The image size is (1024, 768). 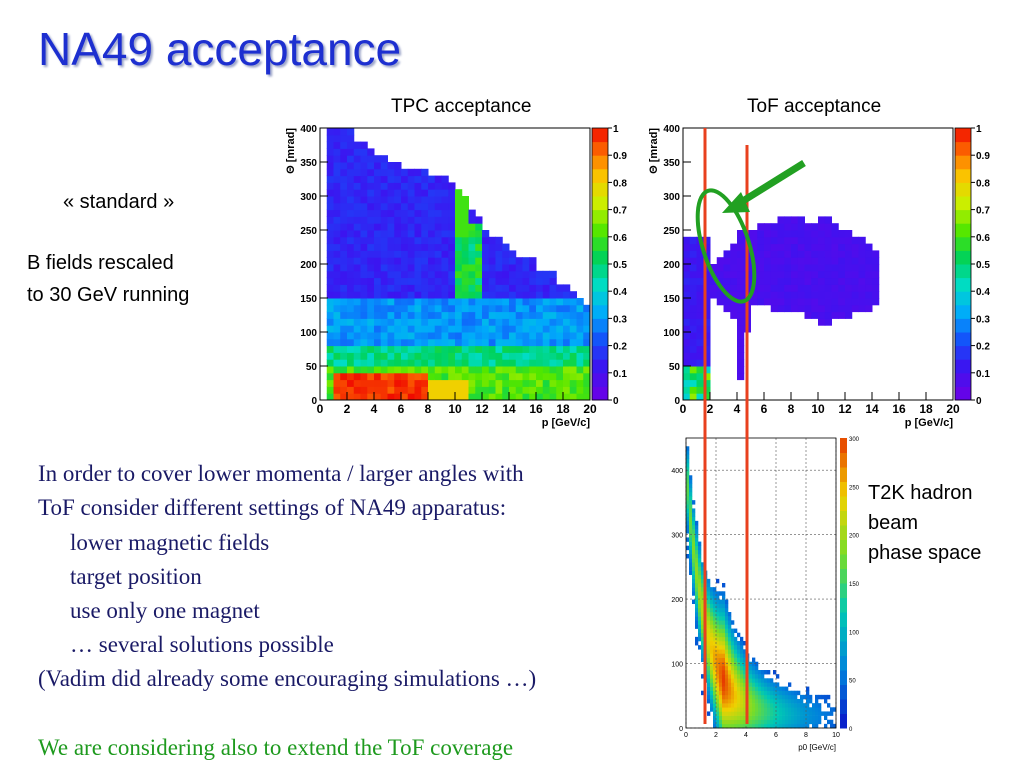 I want to click on tpc-xtick-label: 18, so click(x=563, y=409).